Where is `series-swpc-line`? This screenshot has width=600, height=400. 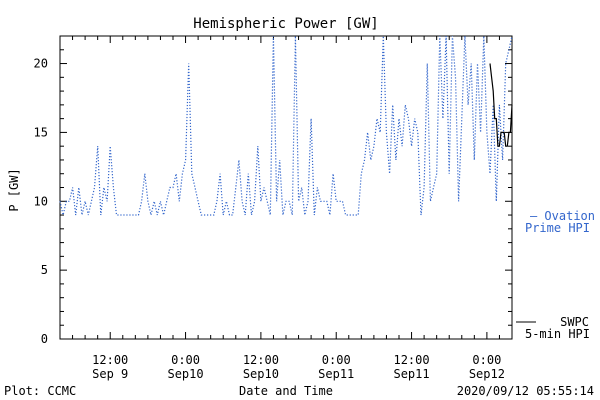
series-swpc-line is located at coordinates (501, 105).